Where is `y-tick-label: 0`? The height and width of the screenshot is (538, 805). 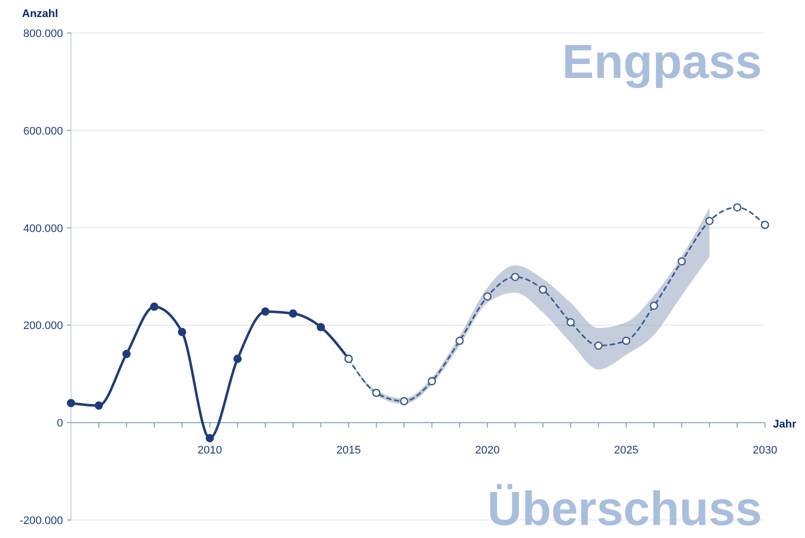 y-tick-label: 0 is located at coordinates (59, 424).